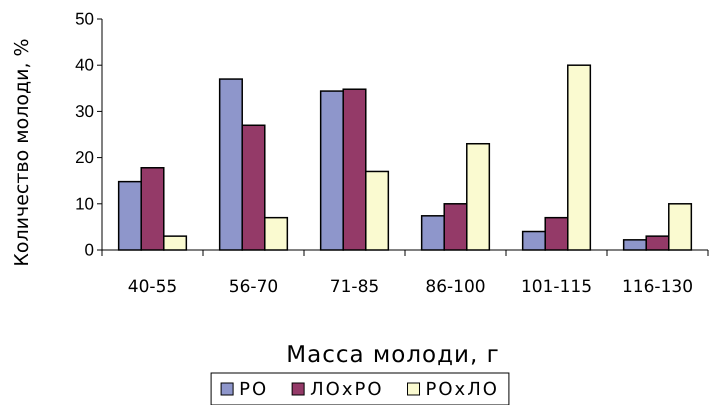  I want to click on y-tick-label: 0, so click(89, 250).